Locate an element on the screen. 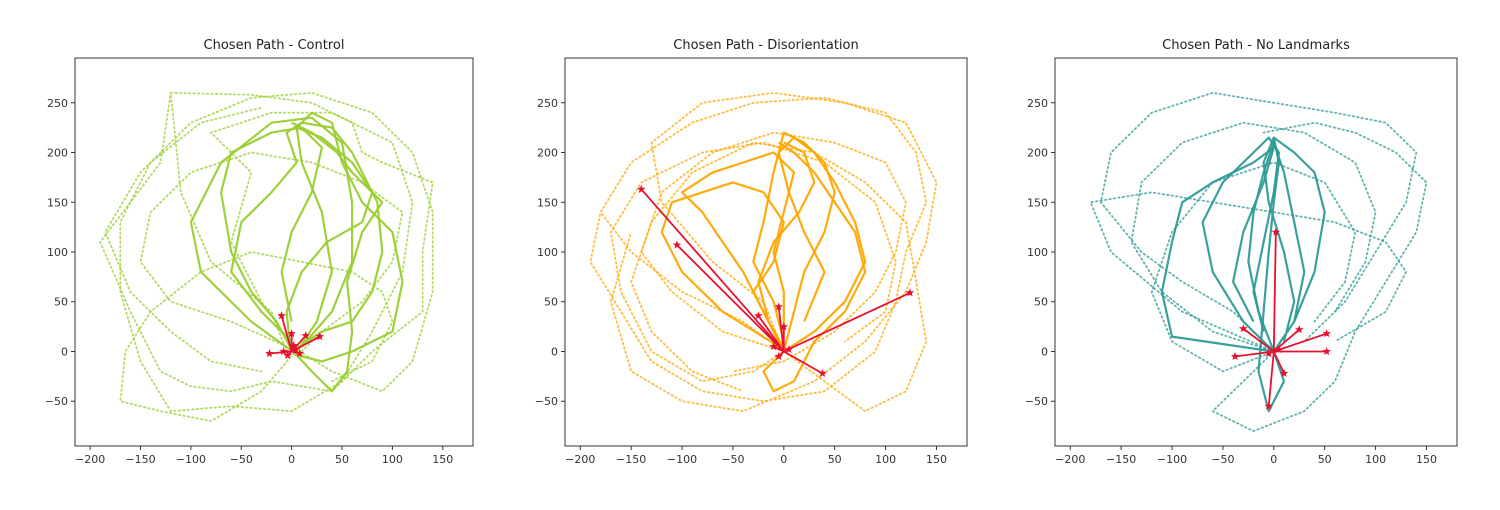  plot-area is located at coordinates (266, 257).